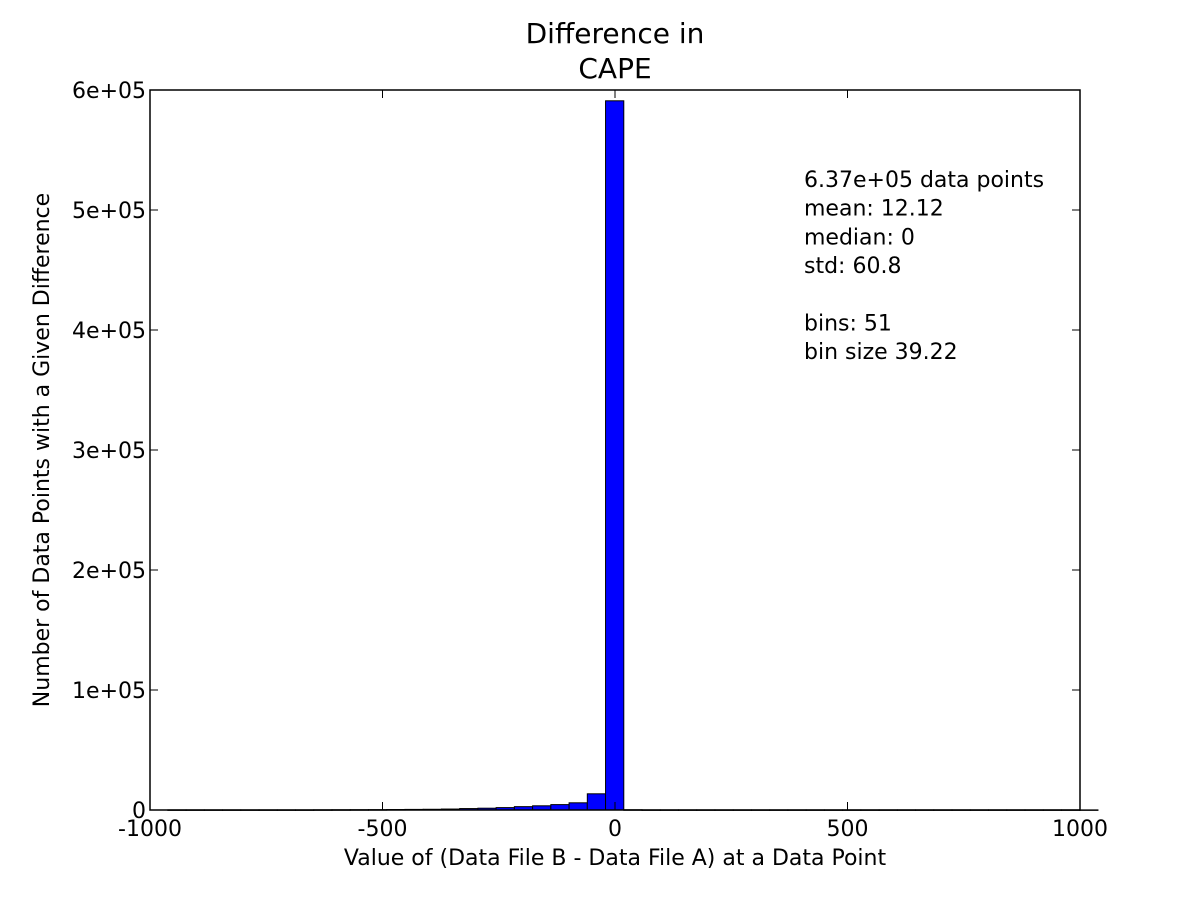  Describe the element at coordinates (859, 237) in the screenshot. I see `statistics-line: median: 0` at that location.